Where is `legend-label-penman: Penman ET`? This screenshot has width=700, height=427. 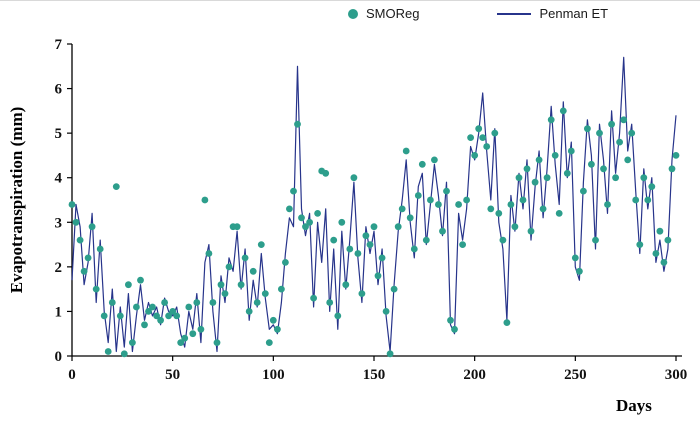 legend-label-penman: Penman ET is located at coordinates (574, 13).